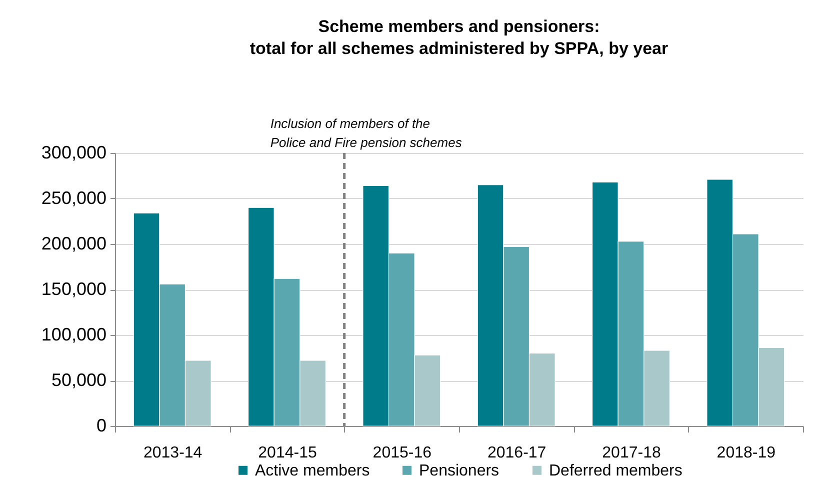 Image resolution: width=817 pixels, height=487 pixels. Describe the element at coordinates (73, 289) in the screenshot. I see `y-tick-label: 150,000` at that location.